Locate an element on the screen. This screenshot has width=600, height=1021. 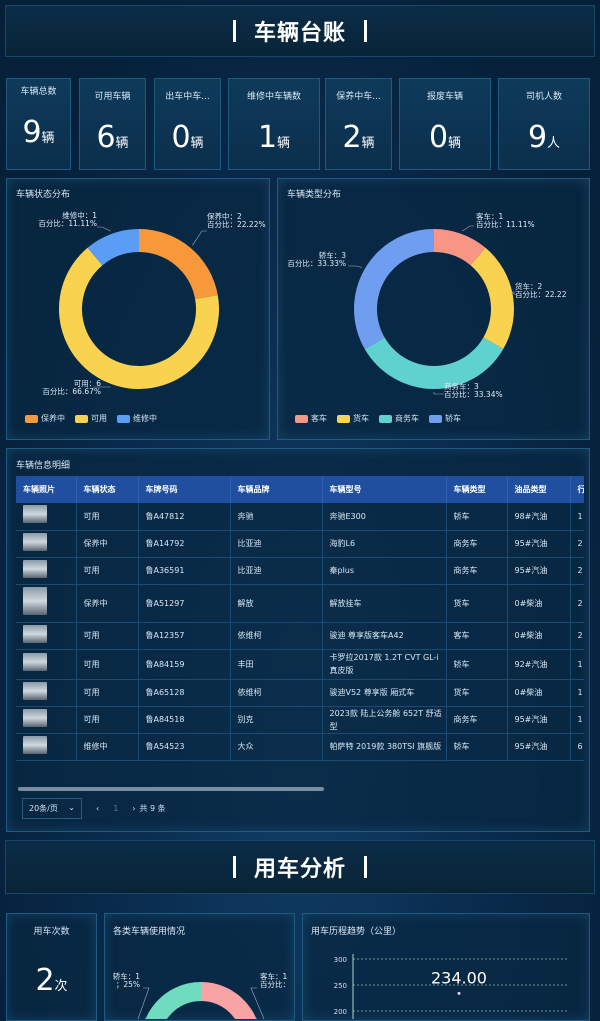
slice-label-text: 百分比：11.11% is located at coordinates (505, 224).